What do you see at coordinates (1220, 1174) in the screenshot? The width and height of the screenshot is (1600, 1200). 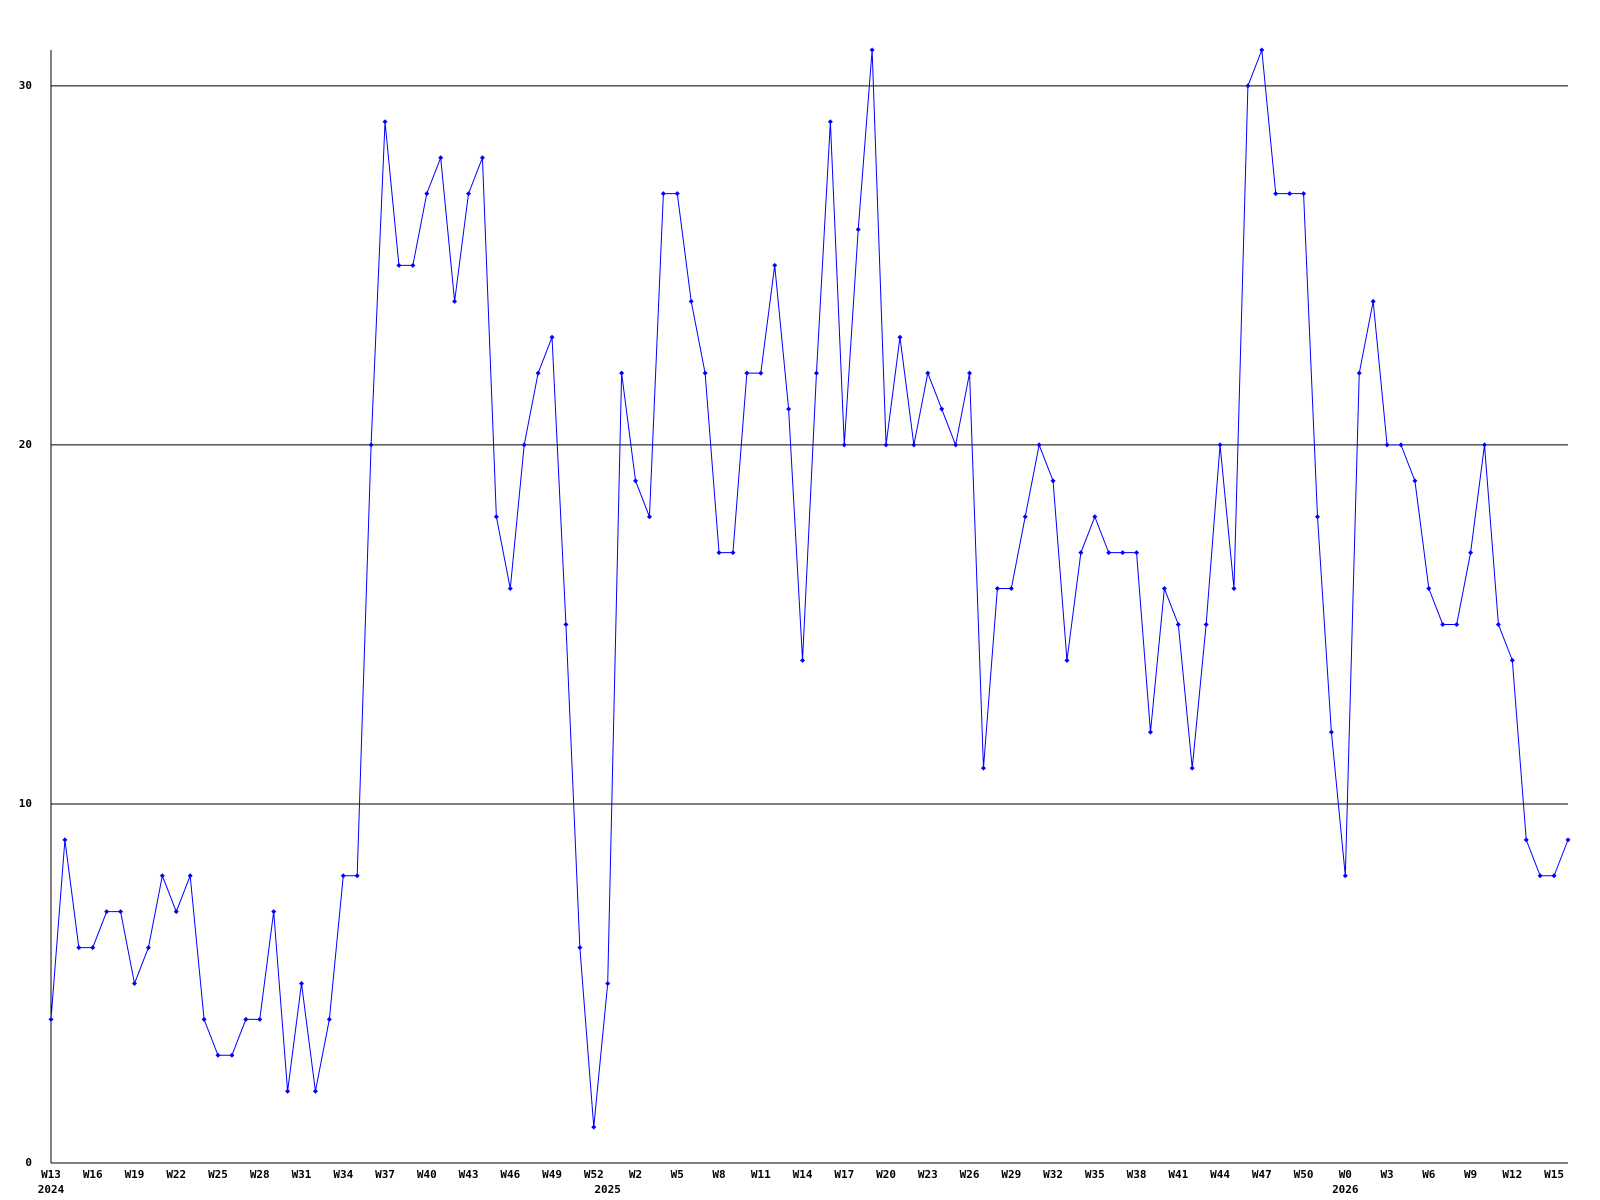 I see `x-tick-label: W44` at bounding box center [1220, 1174].